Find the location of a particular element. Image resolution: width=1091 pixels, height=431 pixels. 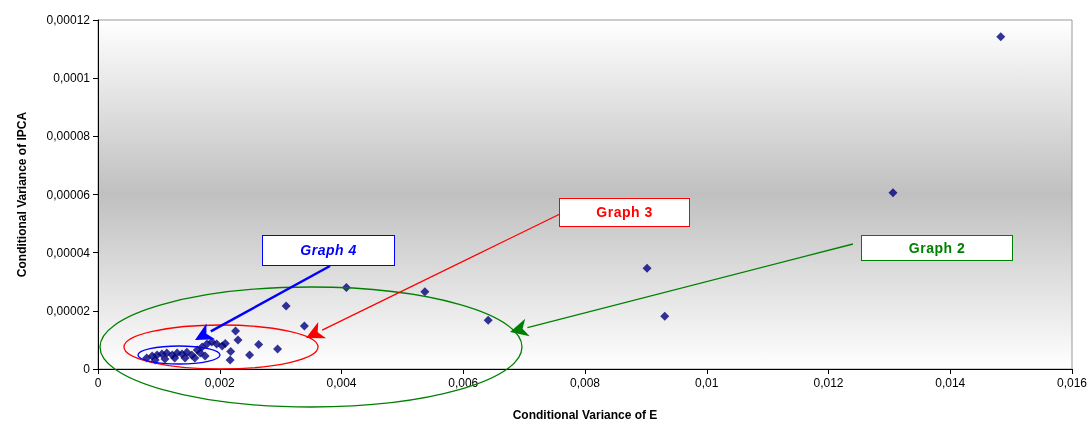

y-tick-label: 0,00002 is located at coordinates (68, 310).